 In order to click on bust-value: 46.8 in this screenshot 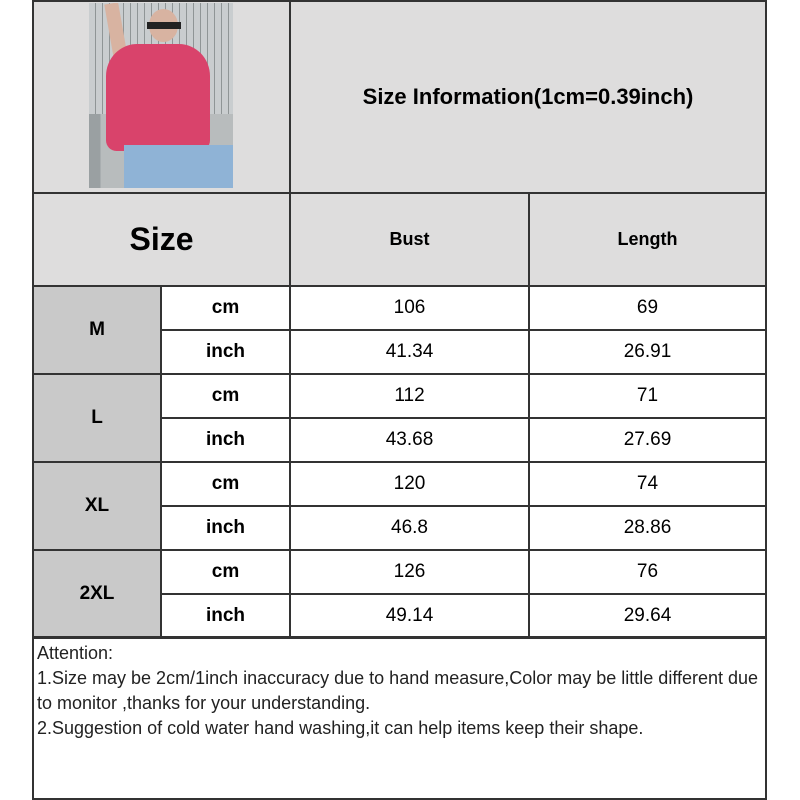, I will do `click(409, 528)`.